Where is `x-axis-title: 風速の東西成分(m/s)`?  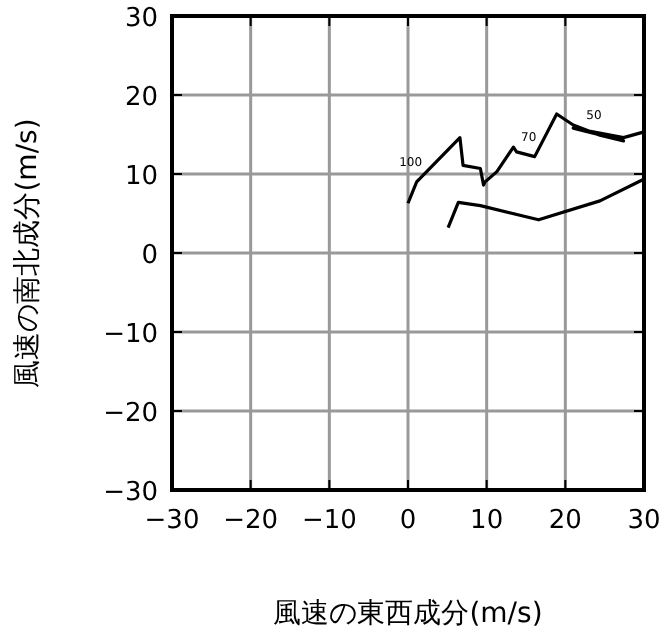
x-axis-title: 風速の東西成分(m/s) is located at coordinates (408, 614).